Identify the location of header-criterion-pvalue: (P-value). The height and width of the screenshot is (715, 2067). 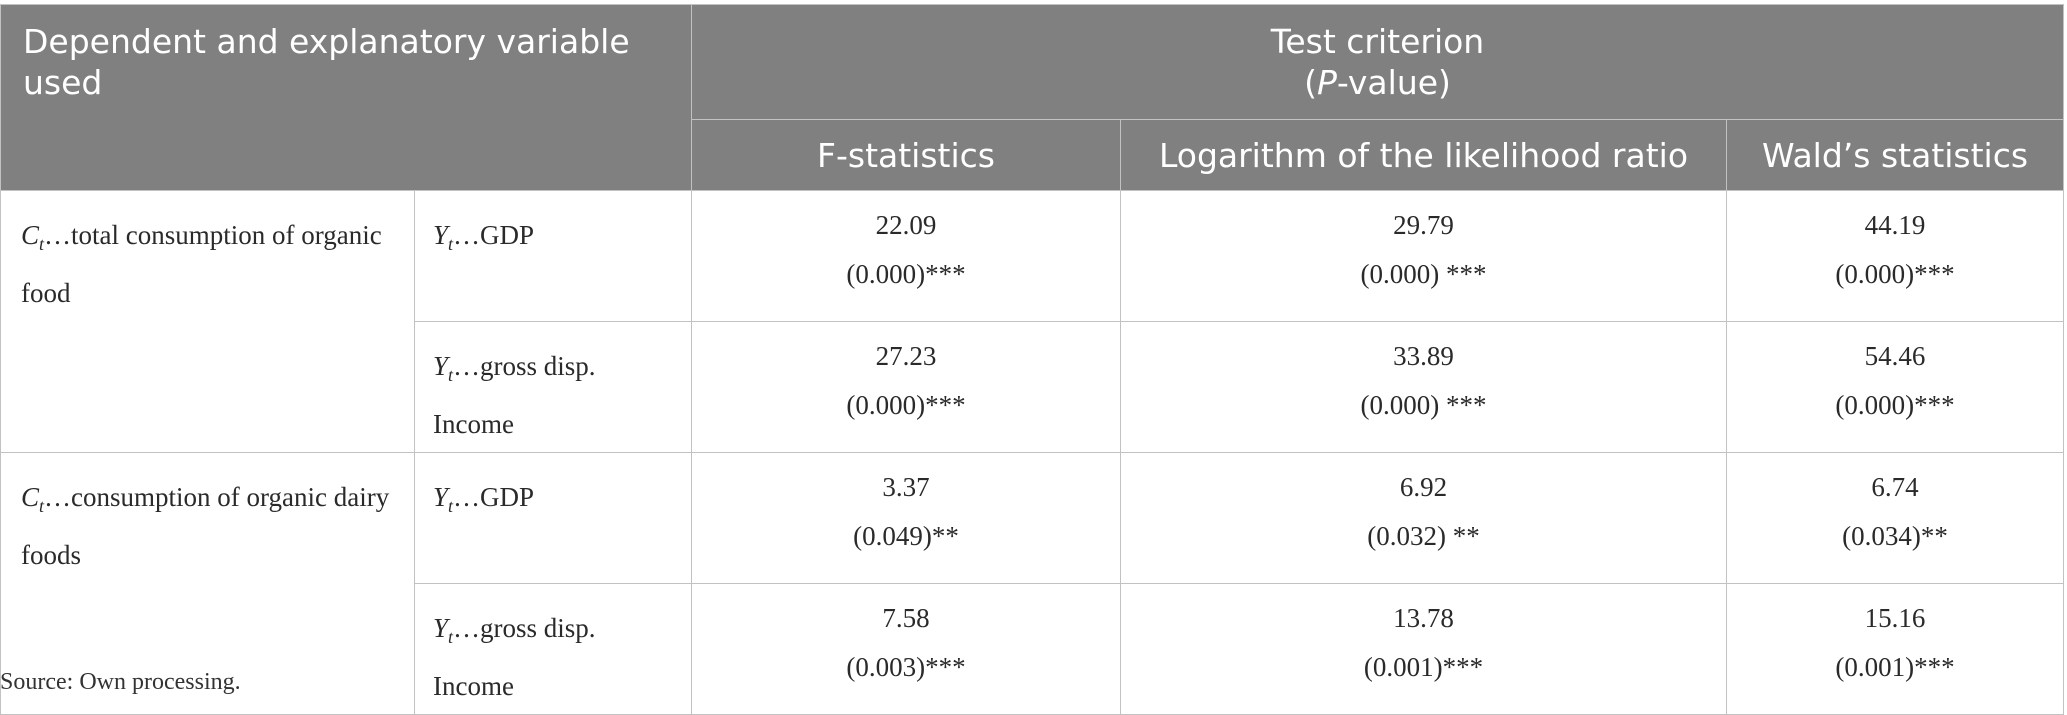
(1377, 82).